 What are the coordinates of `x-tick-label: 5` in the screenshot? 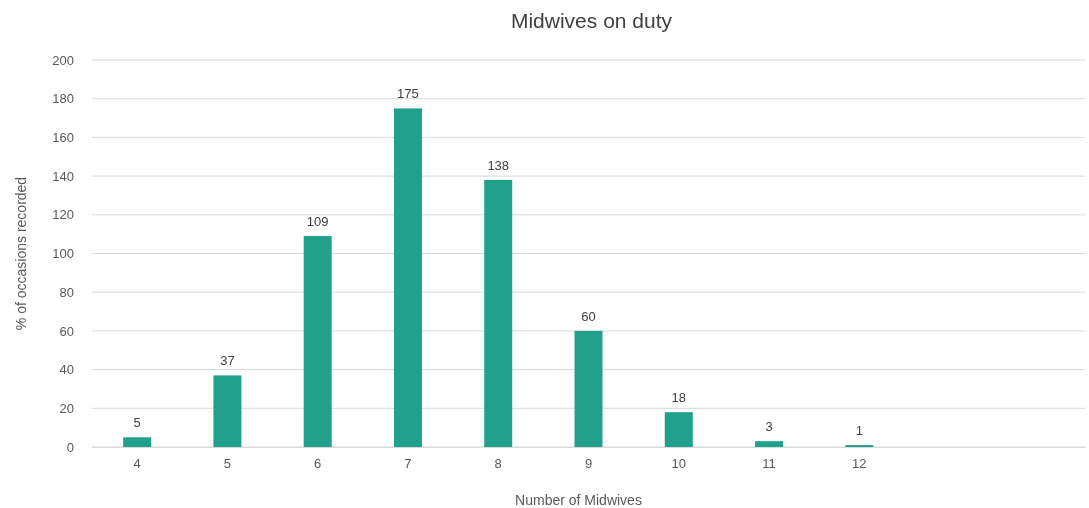 It's located at (227, 464).